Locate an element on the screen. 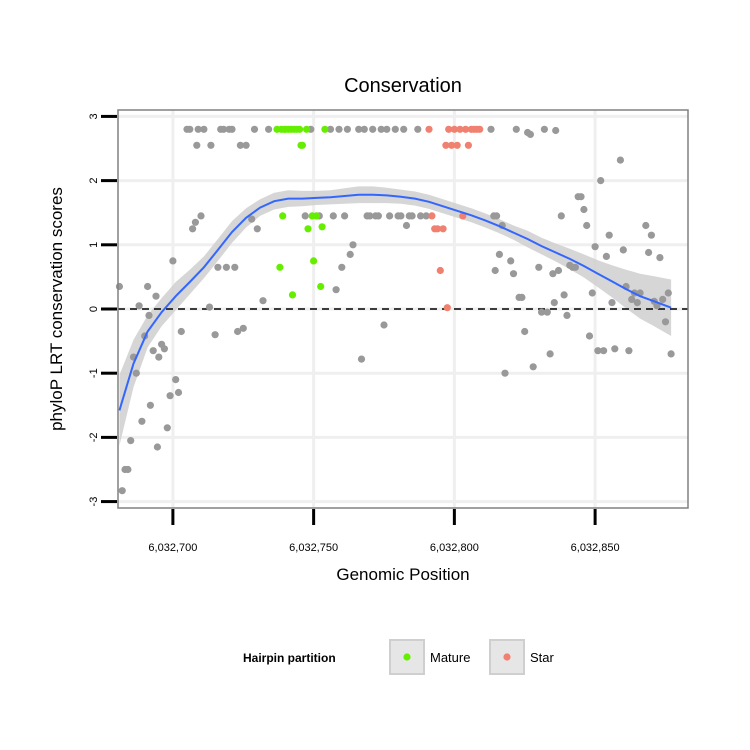  legend-title: Hairpin partition is located at coordinates (289, 658).